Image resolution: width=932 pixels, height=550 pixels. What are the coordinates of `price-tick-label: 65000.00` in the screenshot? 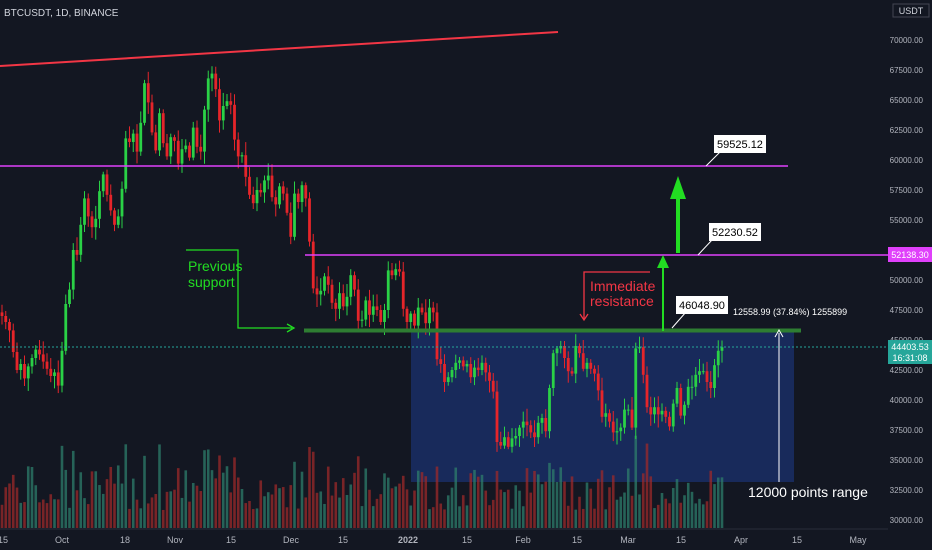 It's located at (907, 100).